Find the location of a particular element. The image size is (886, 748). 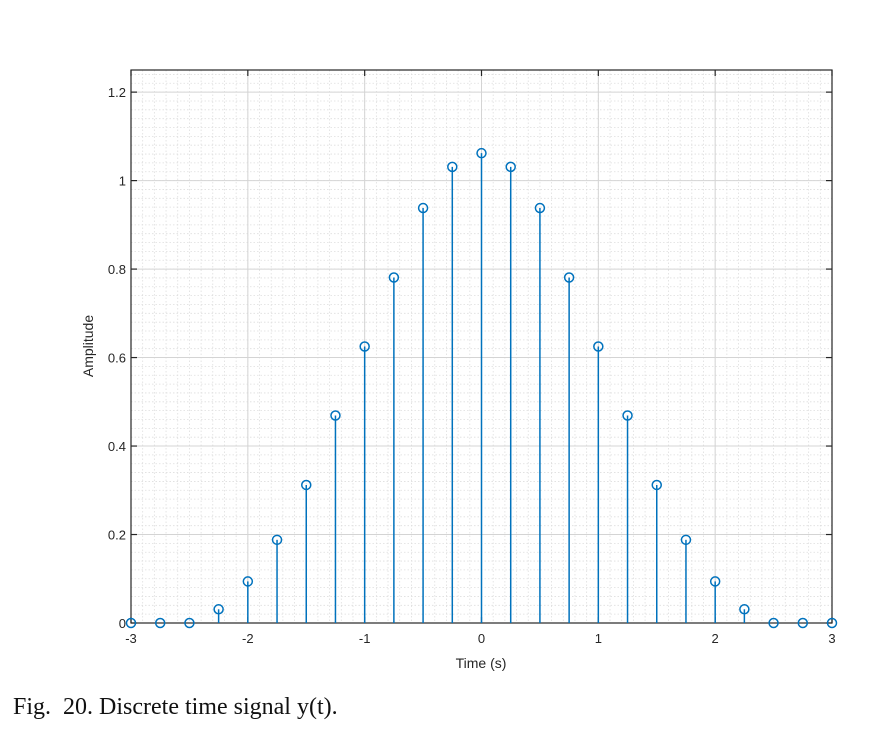

x-tick-label: -2 is located at coordinates (248, 638).